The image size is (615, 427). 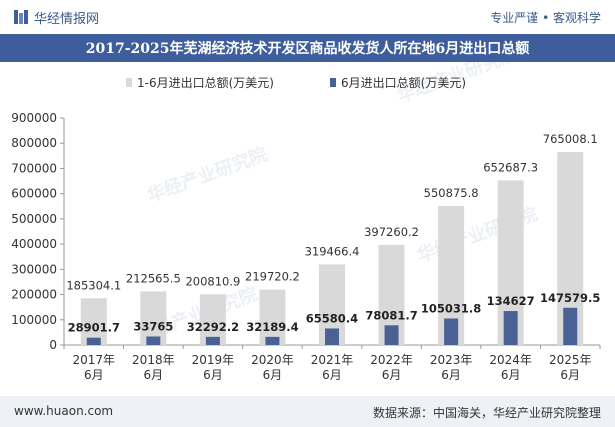 What do you see at coordinates (153, 326) in the screenshot?
I see `data-label-series2: 33765` at bounding box center [153, 326].